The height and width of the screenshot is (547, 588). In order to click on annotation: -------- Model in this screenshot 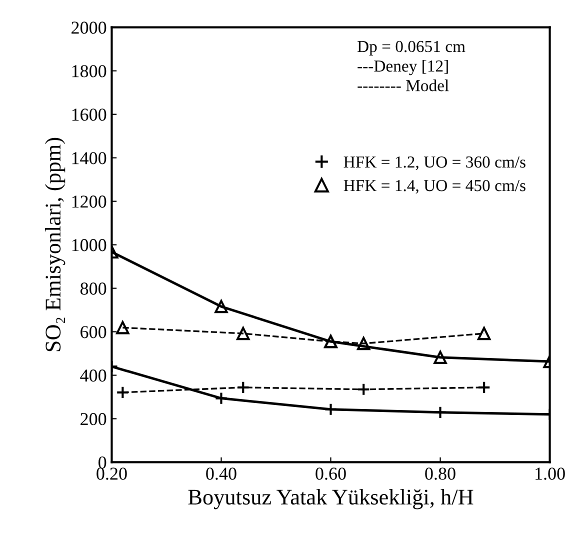, I will do `click(403, 86)`.